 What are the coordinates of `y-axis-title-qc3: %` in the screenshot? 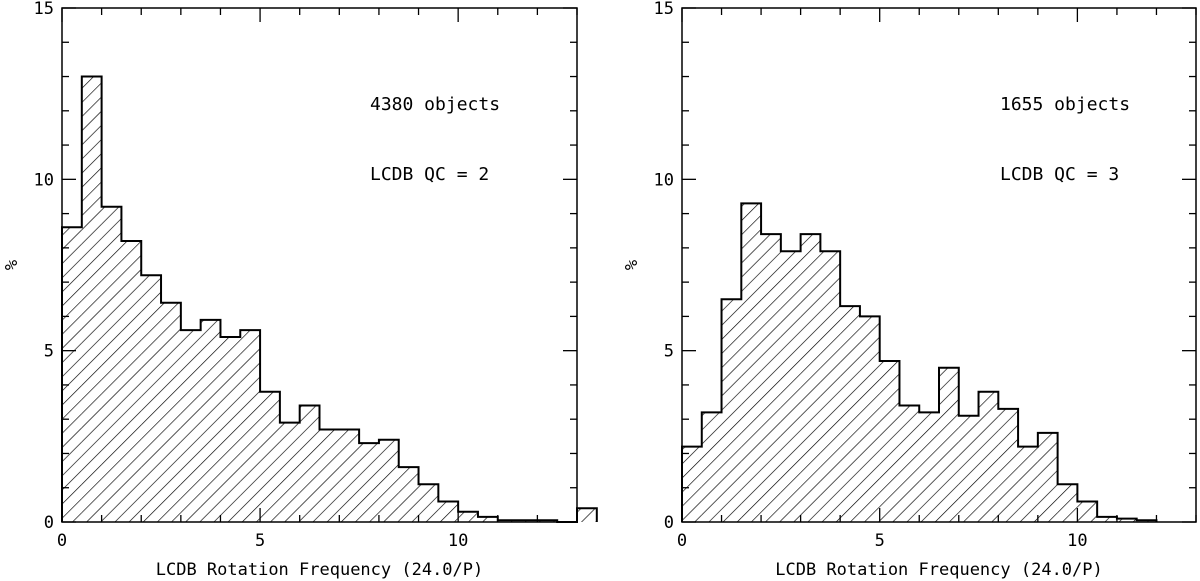 It's located at (632, 265).